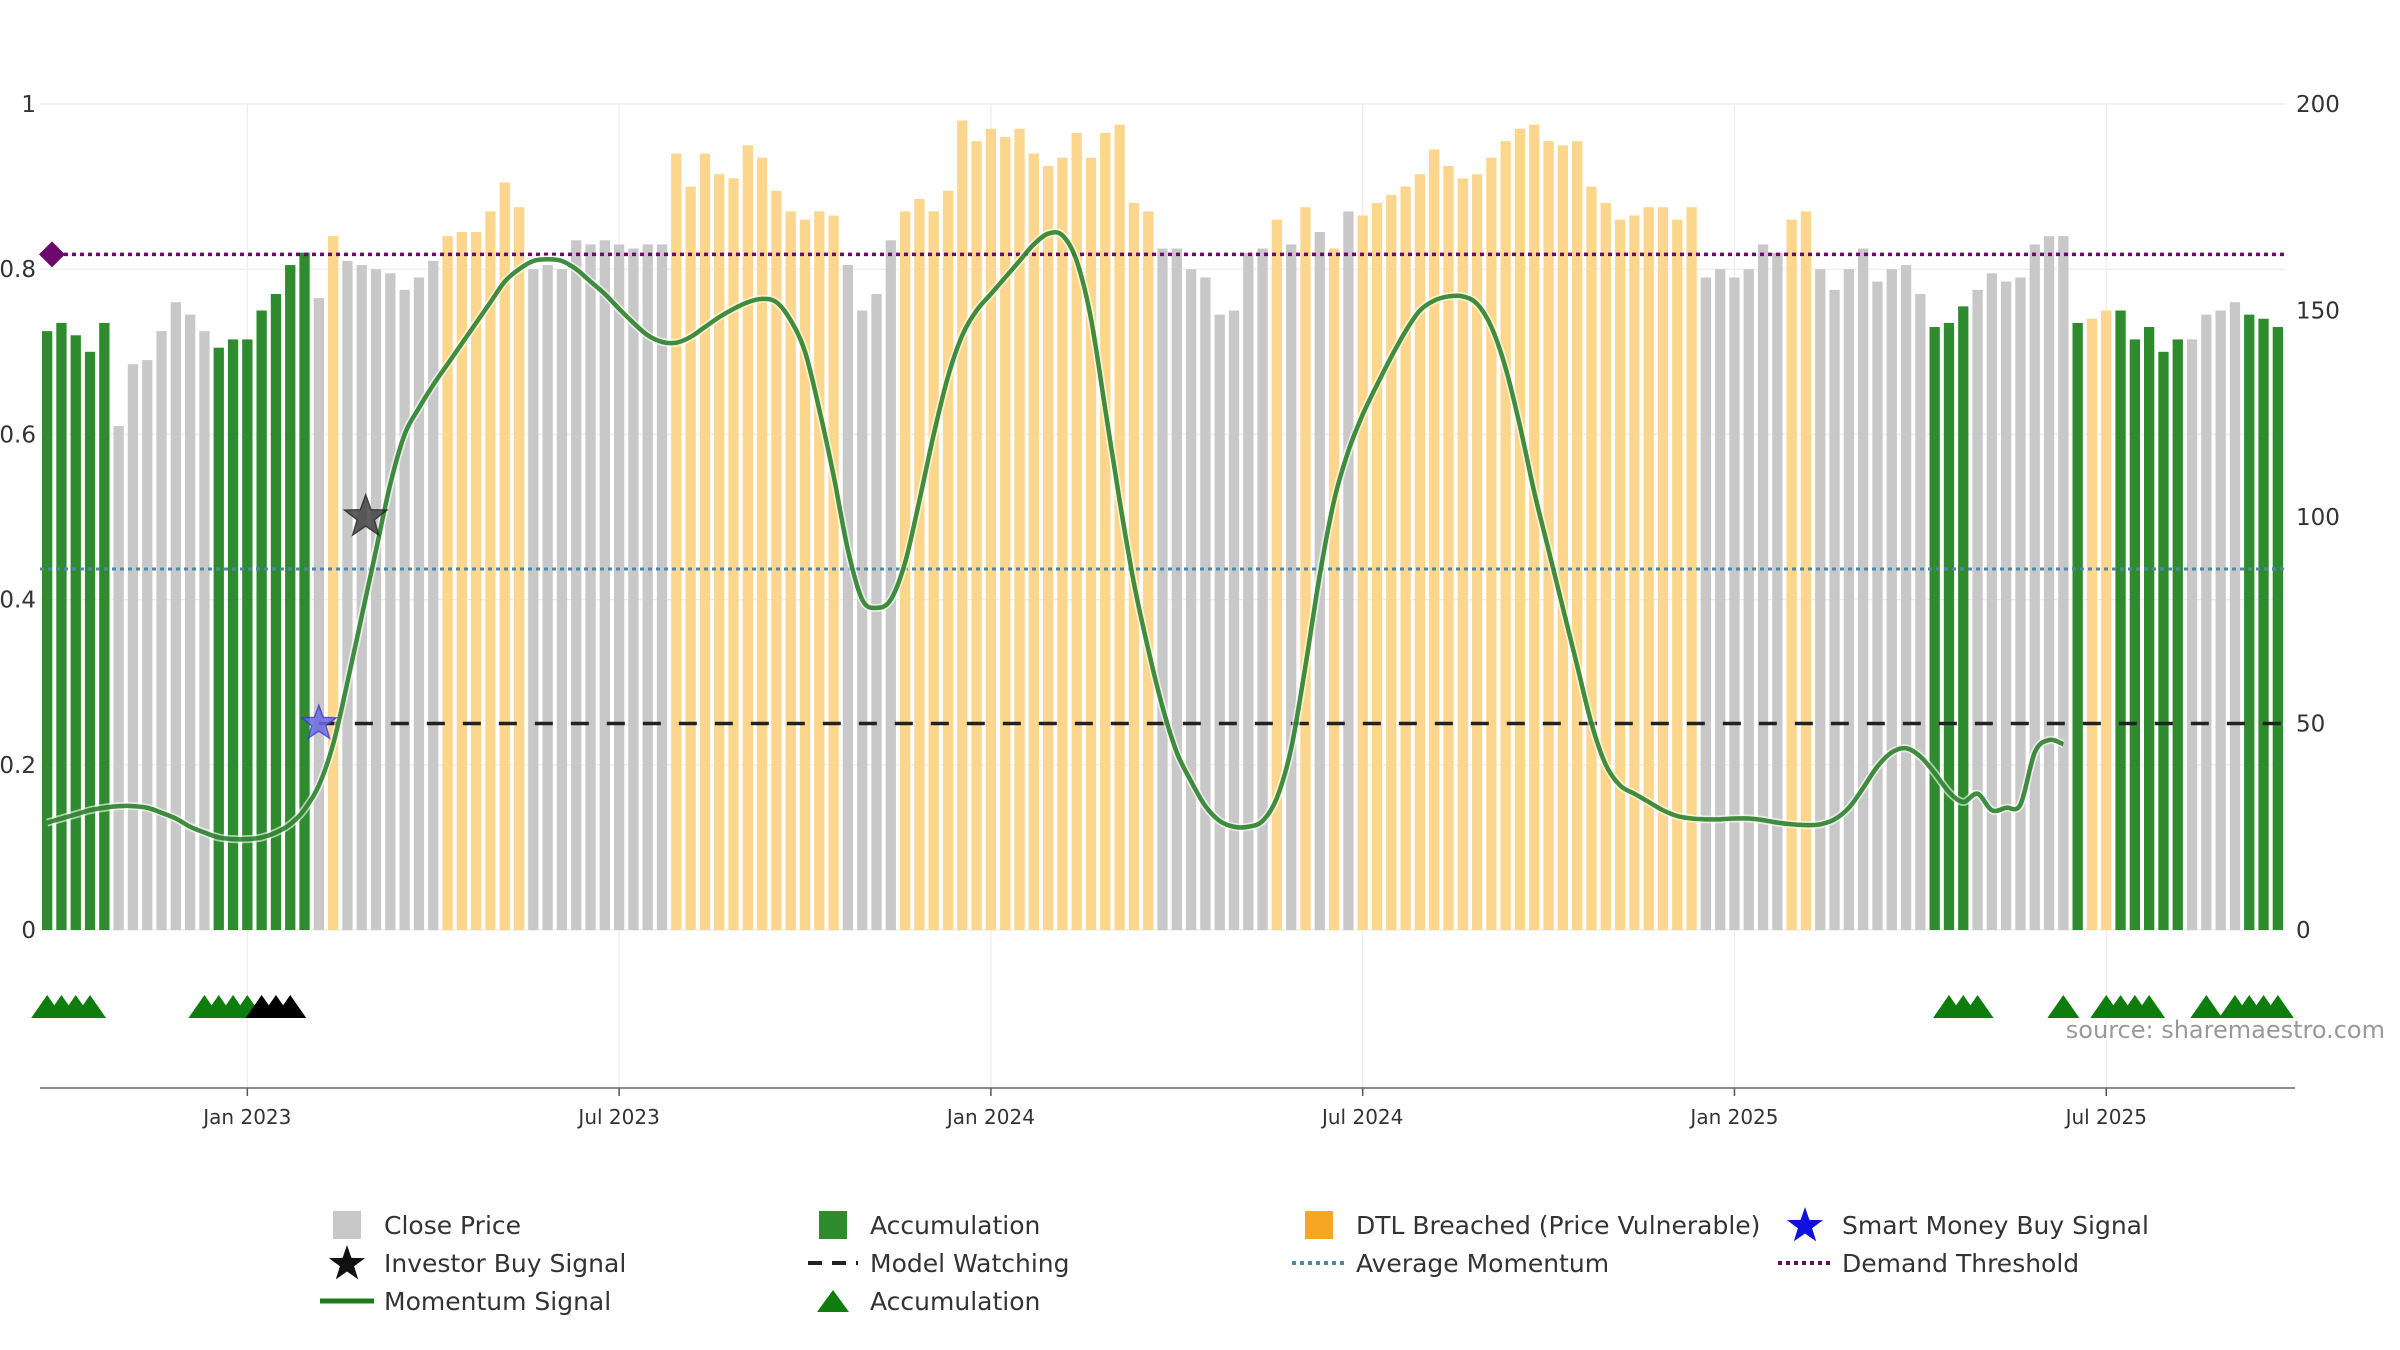  Describe the element at coordinates (1361, 1117) in the screenshot. I see `x-tick-label: Jul 2024` at that location.